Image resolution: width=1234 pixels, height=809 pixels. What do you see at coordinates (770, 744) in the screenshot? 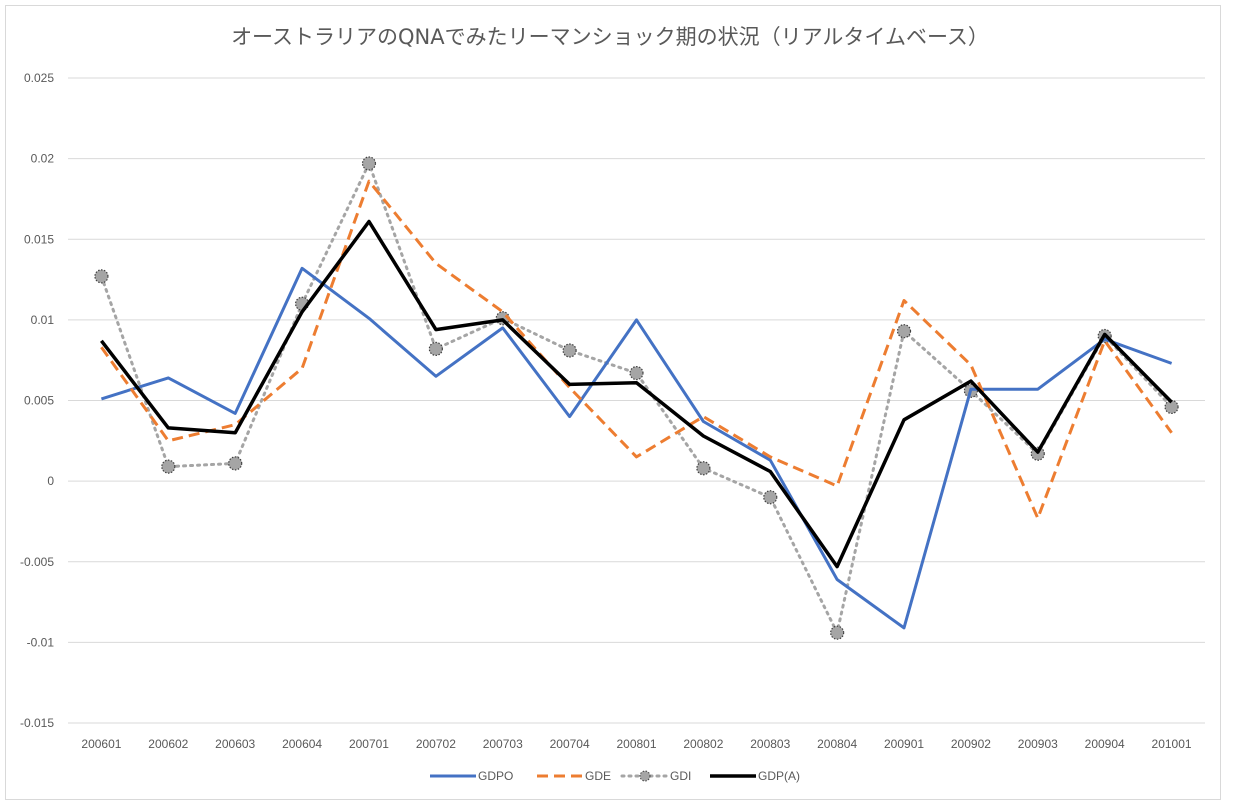
I see `x-tick-label: 200803` at bounding box center [770, 744].